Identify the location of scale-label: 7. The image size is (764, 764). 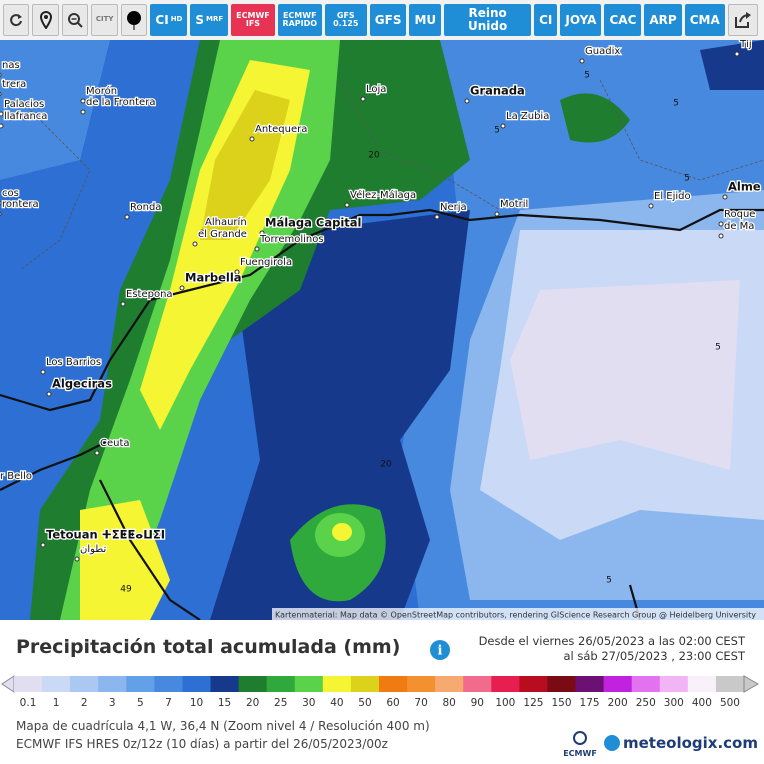
(168, 703).